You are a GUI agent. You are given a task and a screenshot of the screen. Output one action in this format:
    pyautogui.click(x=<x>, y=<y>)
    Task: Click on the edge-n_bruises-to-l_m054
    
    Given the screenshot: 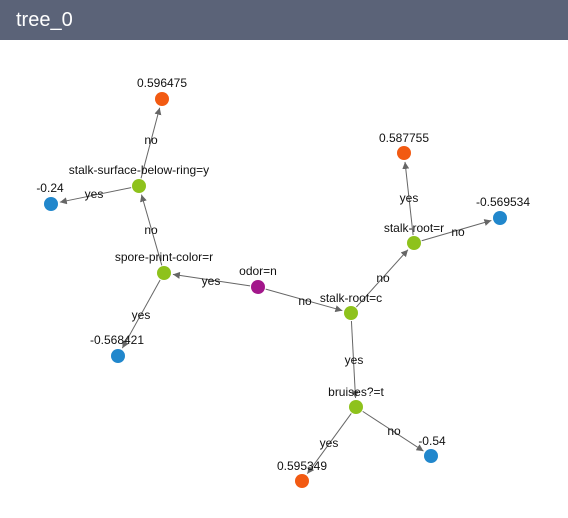 What is the action you would take?
    pyautogui.click(x=393, y=431)
    